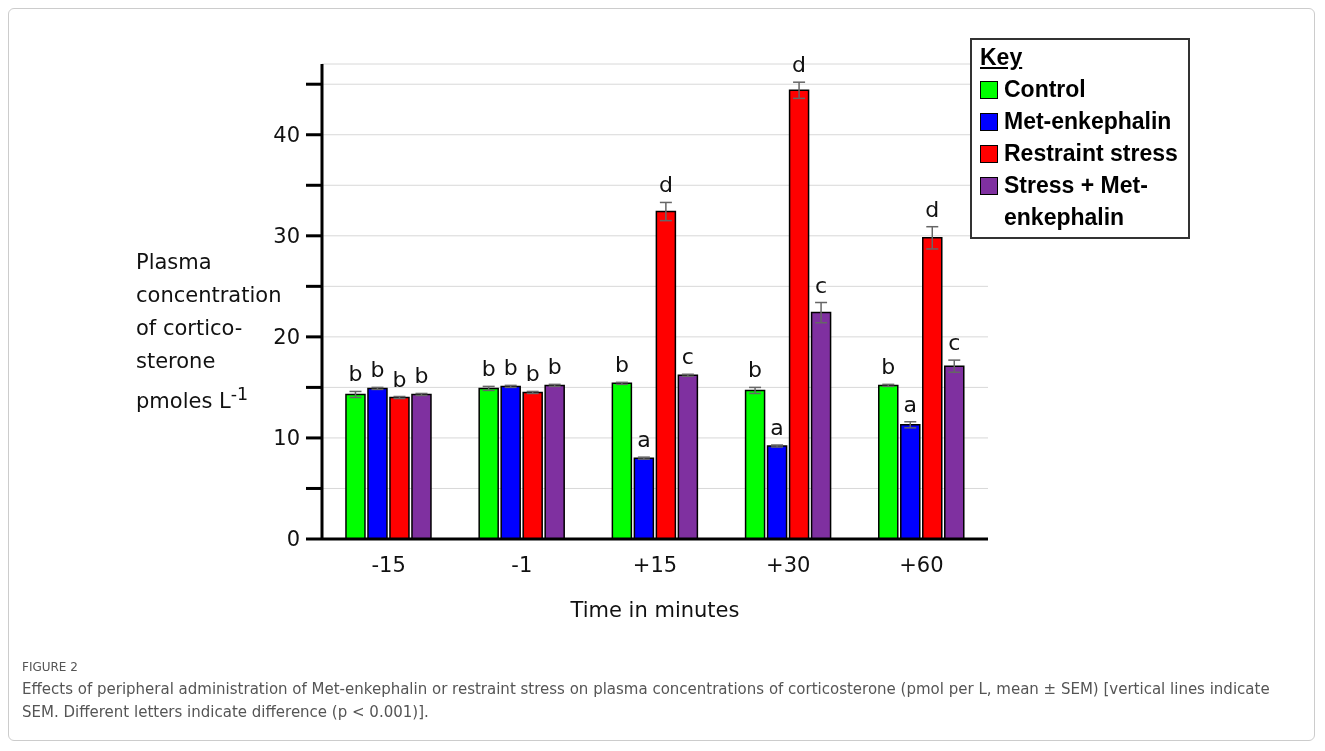 The image size is (1325, 751). Describe the element at coordinates (1091, 153) in the screenshot. I see `legend-label: Restraint stress` at that location.